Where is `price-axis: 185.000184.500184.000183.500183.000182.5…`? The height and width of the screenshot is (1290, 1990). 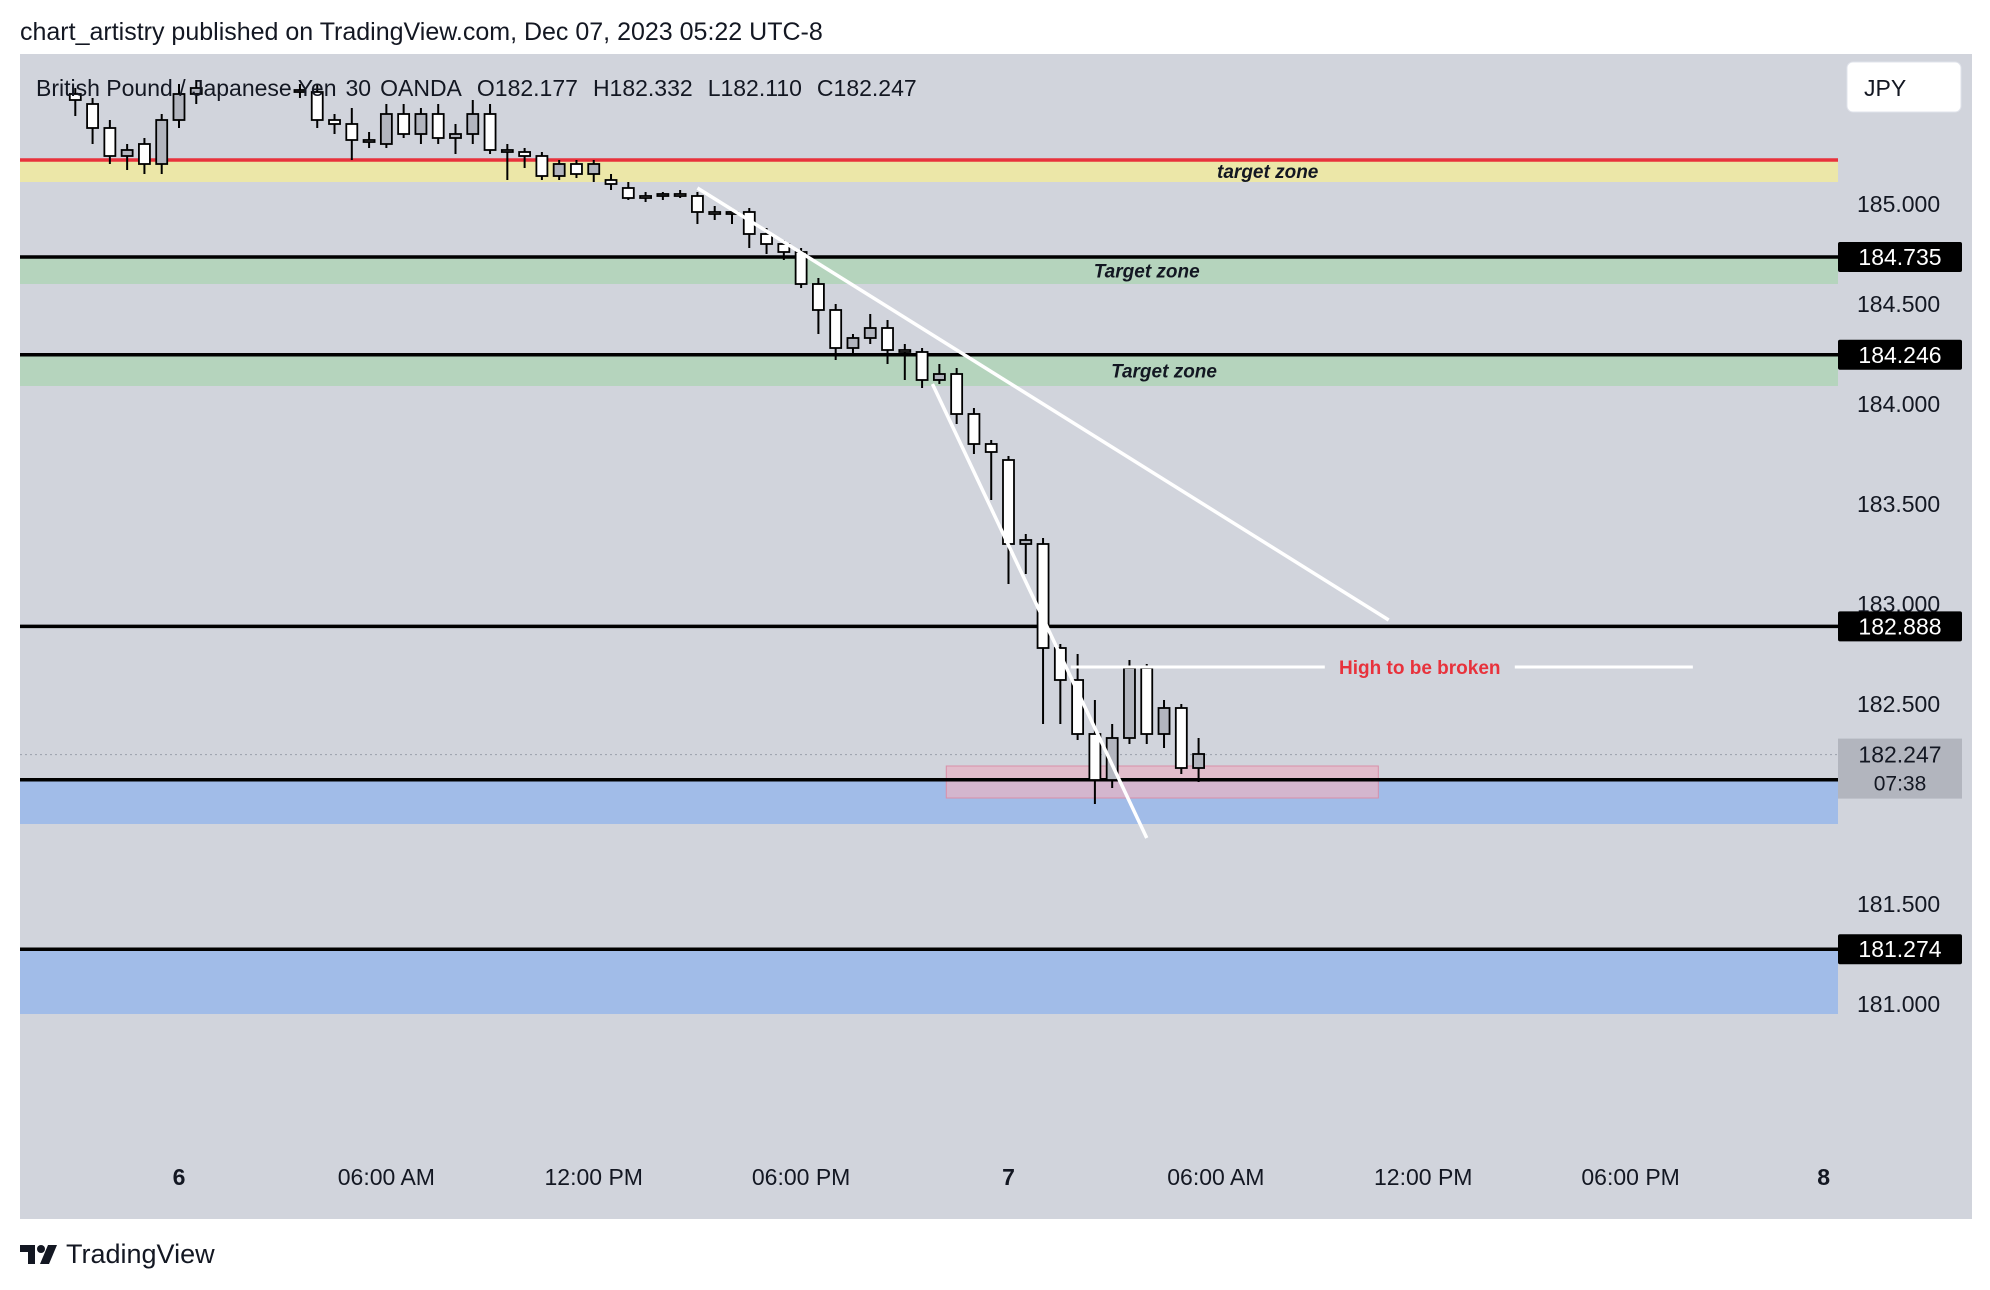 price-axis: 185.000184.500184.000183.500183.000182.5… is located at coordinates (1905, 636).